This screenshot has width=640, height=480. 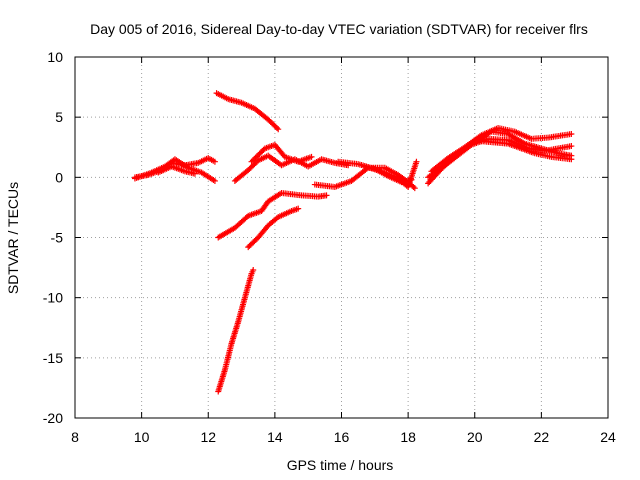 I want to click on y-tick-label: -20, so click(x=53, y=418).